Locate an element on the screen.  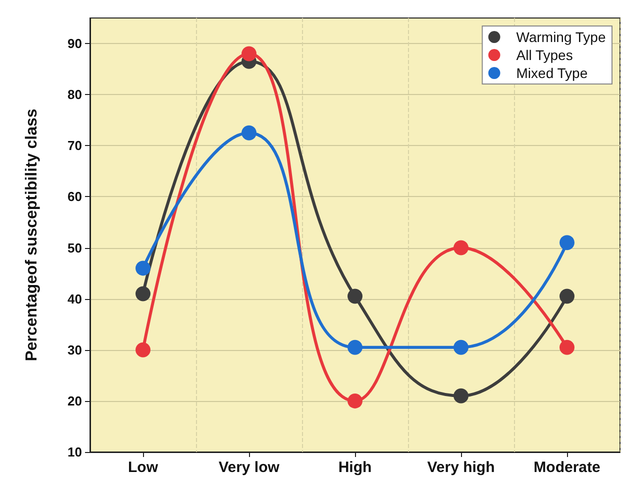
y-tick-label: 80 is located at coordinates (75, 94).